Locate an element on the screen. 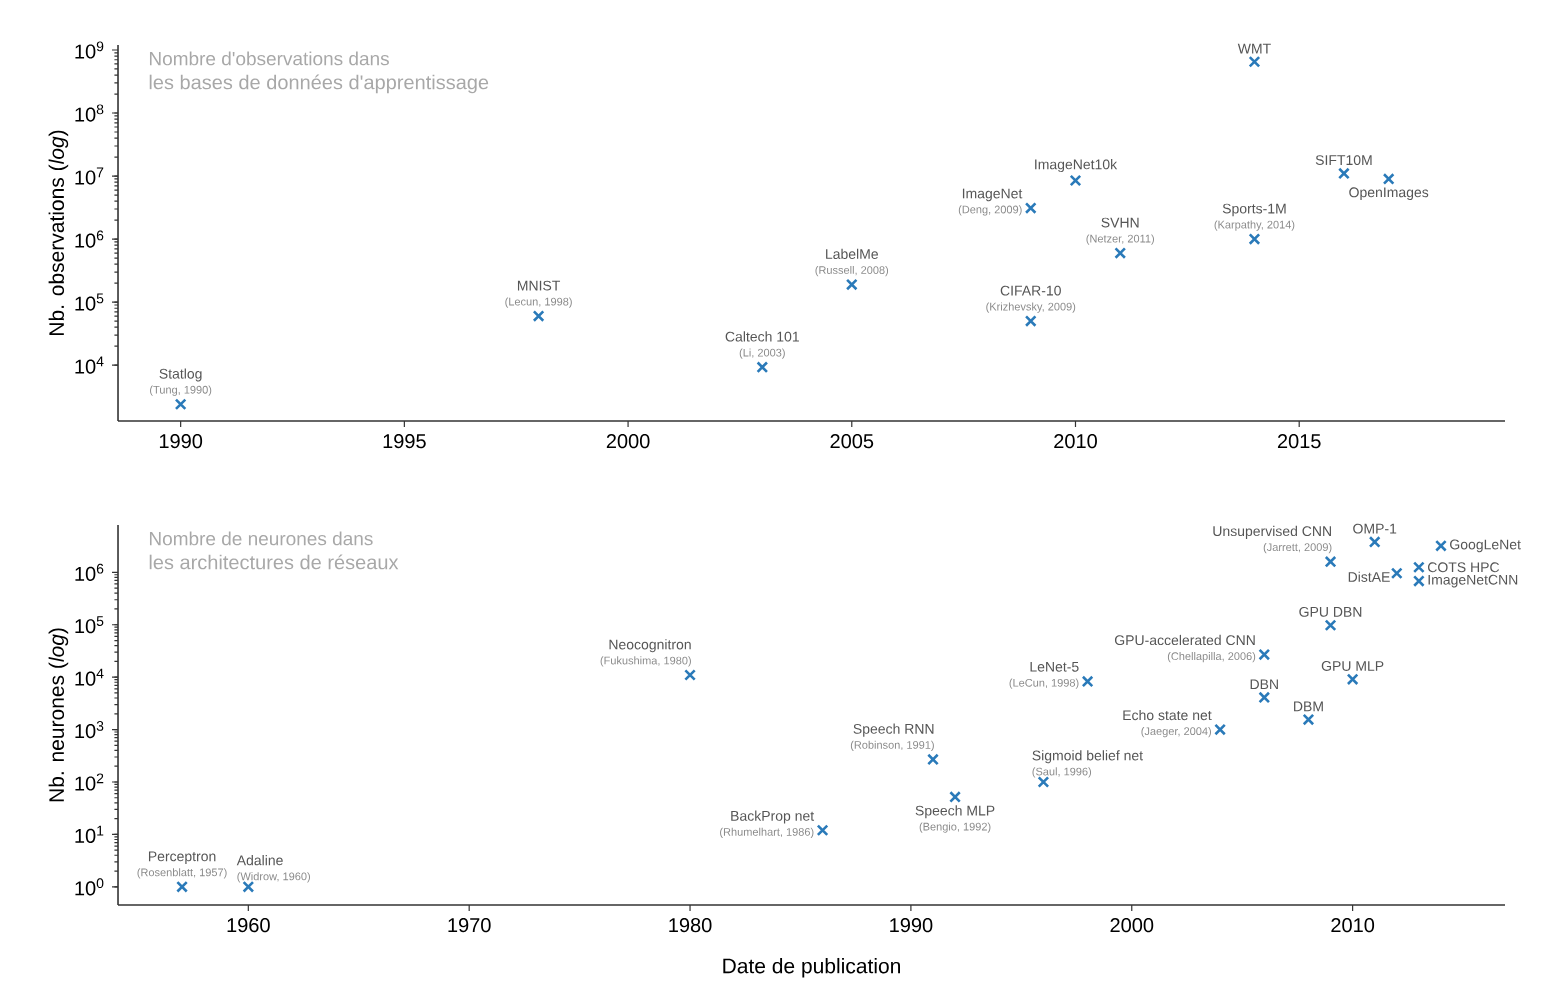 This screenshot has width=1545, height=993. annotation: (Lecun, 1998) is located at coordinates (538, 302).